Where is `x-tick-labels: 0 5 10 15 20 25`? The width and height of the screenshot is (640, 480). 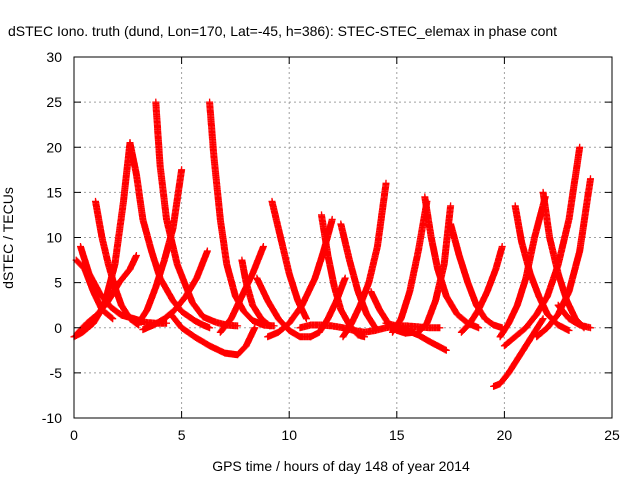
x-tick-labels: 0 5 10 15 20 25 is located at coordinates (345, 435).